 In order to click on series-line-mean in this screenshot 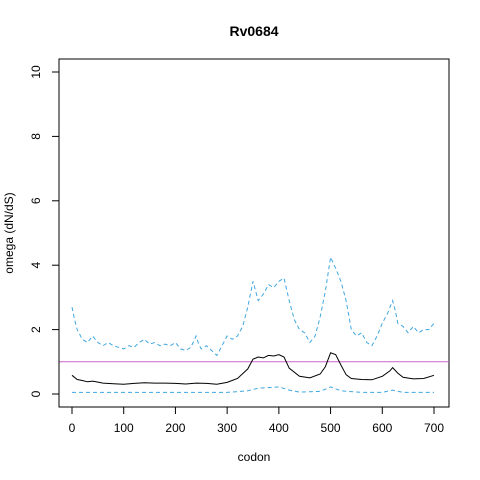, I will do `click(253, 368)`.